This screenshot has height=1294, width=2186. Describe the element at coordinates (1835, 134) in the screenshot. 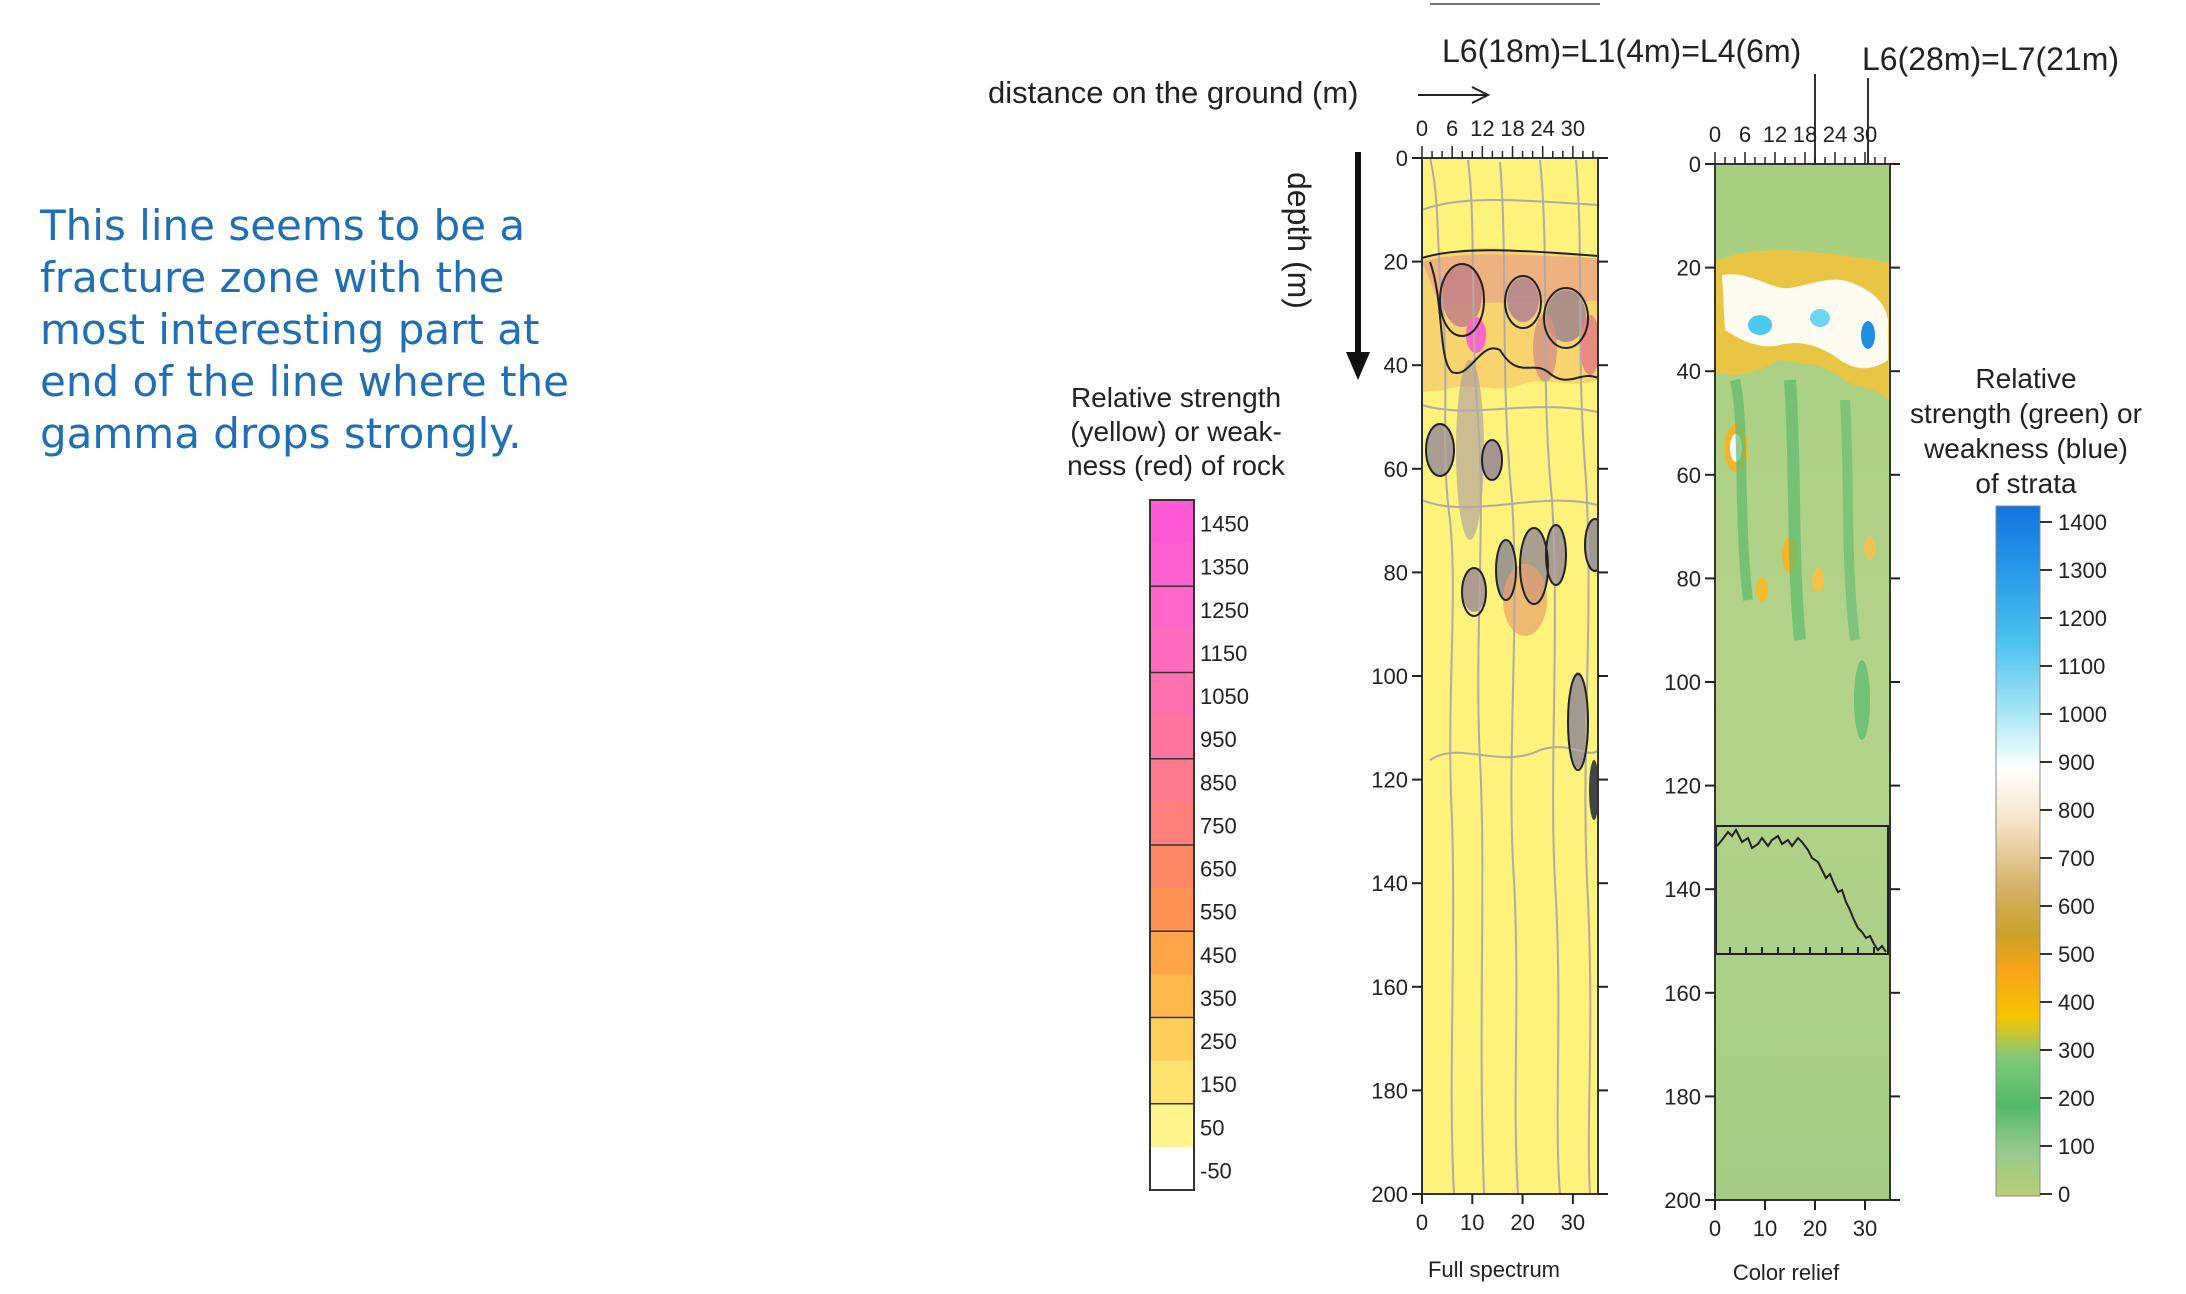

I see `color-relief-top-tick-label: 24` at that location.